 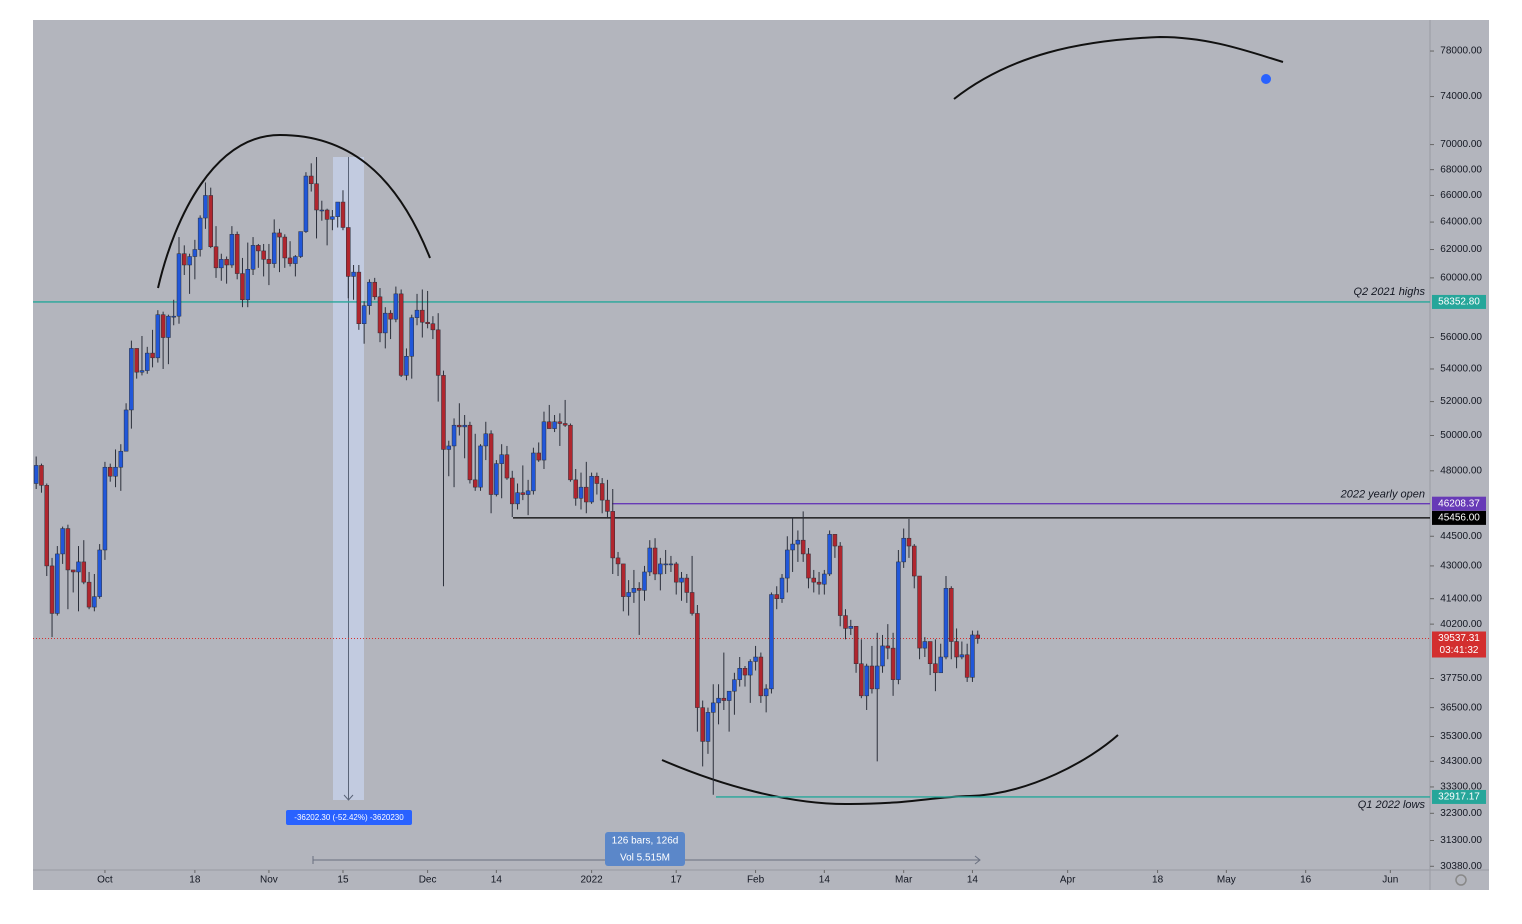 I want to click on alert-icon, so click(x=1266, y=79).